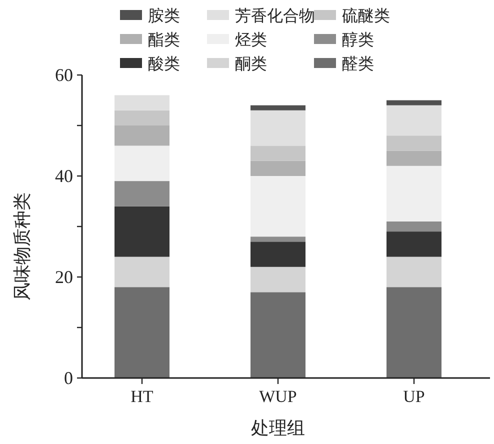 This screenshot has height=444, width=494. Describe the element at coordinates (358, 64) in the screenshot. I see `legend-label: 醛类` at that location.